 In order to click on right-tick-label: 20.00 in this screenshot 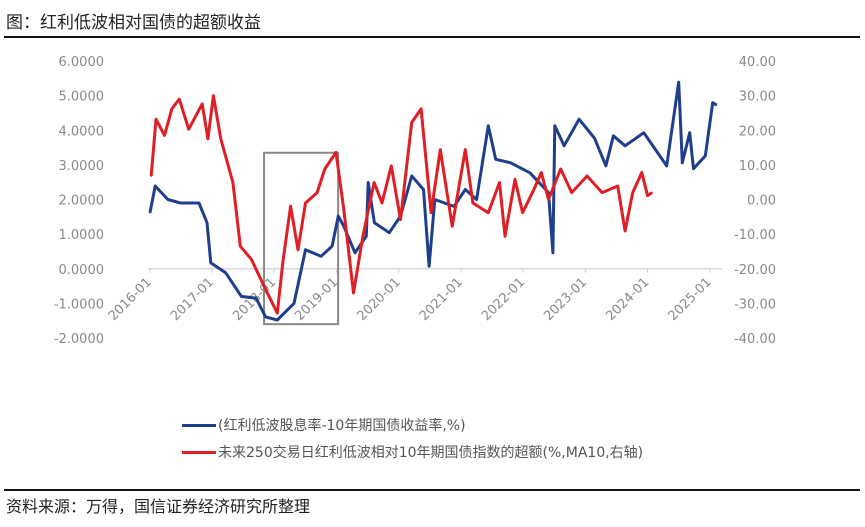, I will do `click(757, 131)`.